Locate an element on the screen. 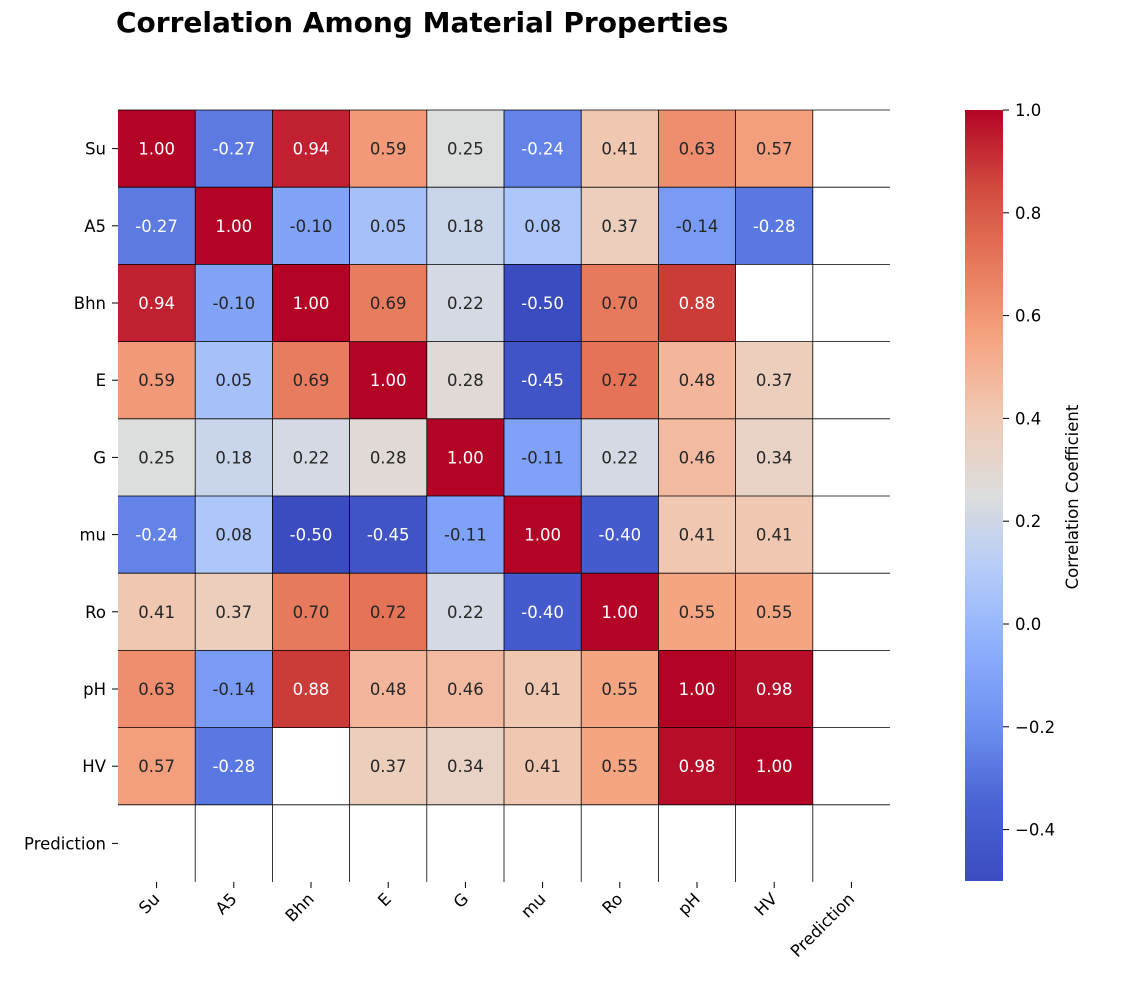  cell-value-label: 0.28 is located at coordinates (465, 380).